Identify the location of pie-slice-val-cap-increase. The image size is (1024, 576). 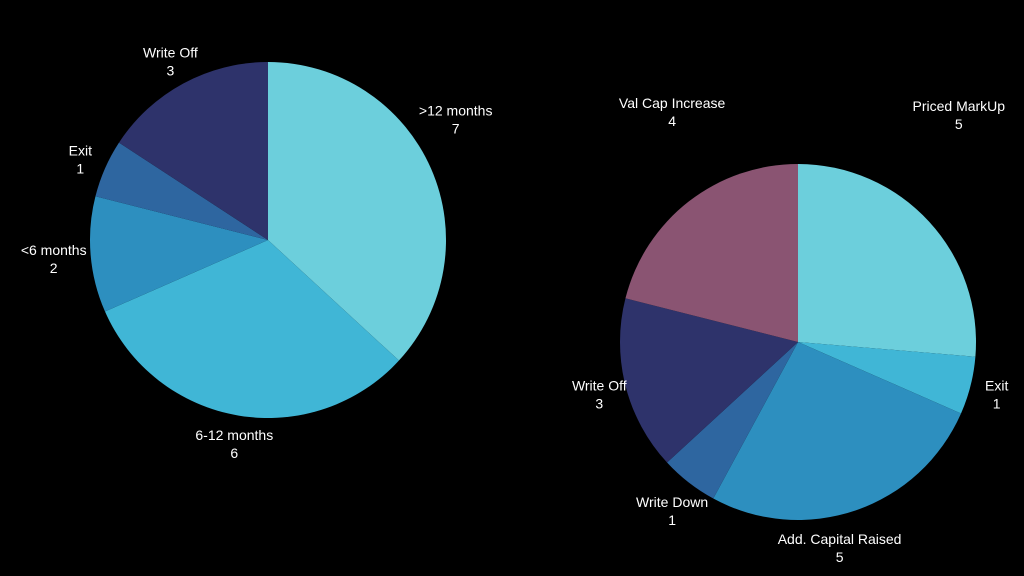
(711, 253).